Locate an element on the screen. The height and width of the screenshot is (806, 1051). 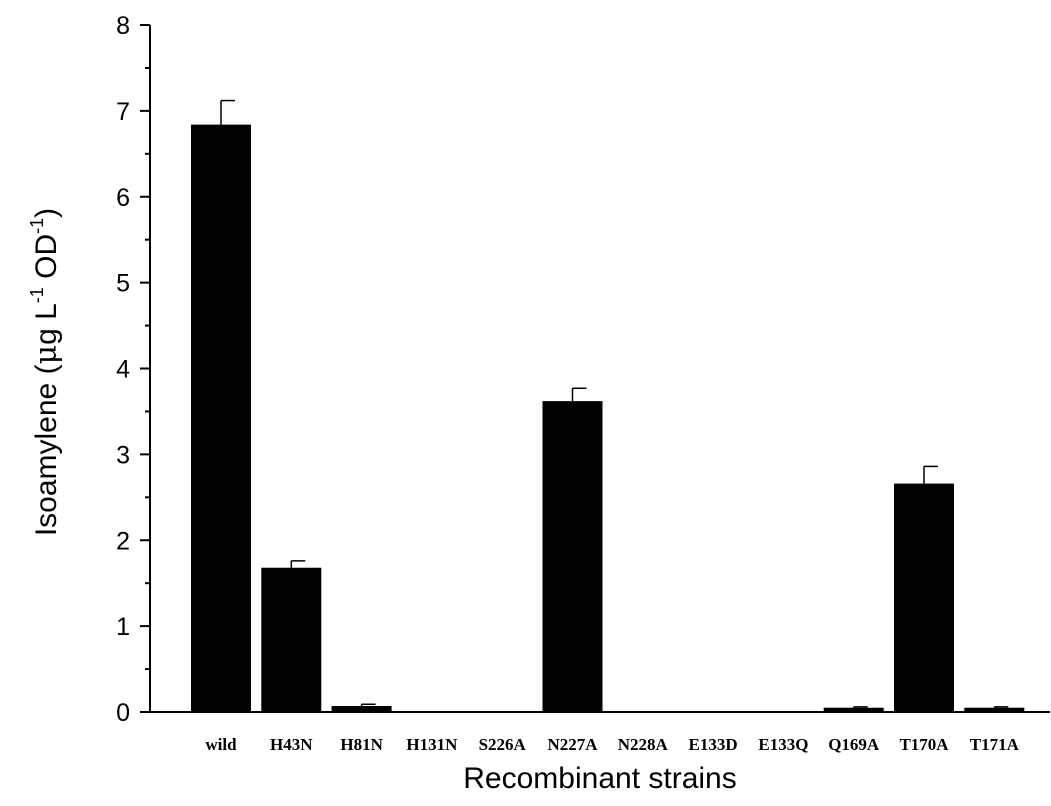
y-tick-label: 1 is located at coordinates (123, 627).